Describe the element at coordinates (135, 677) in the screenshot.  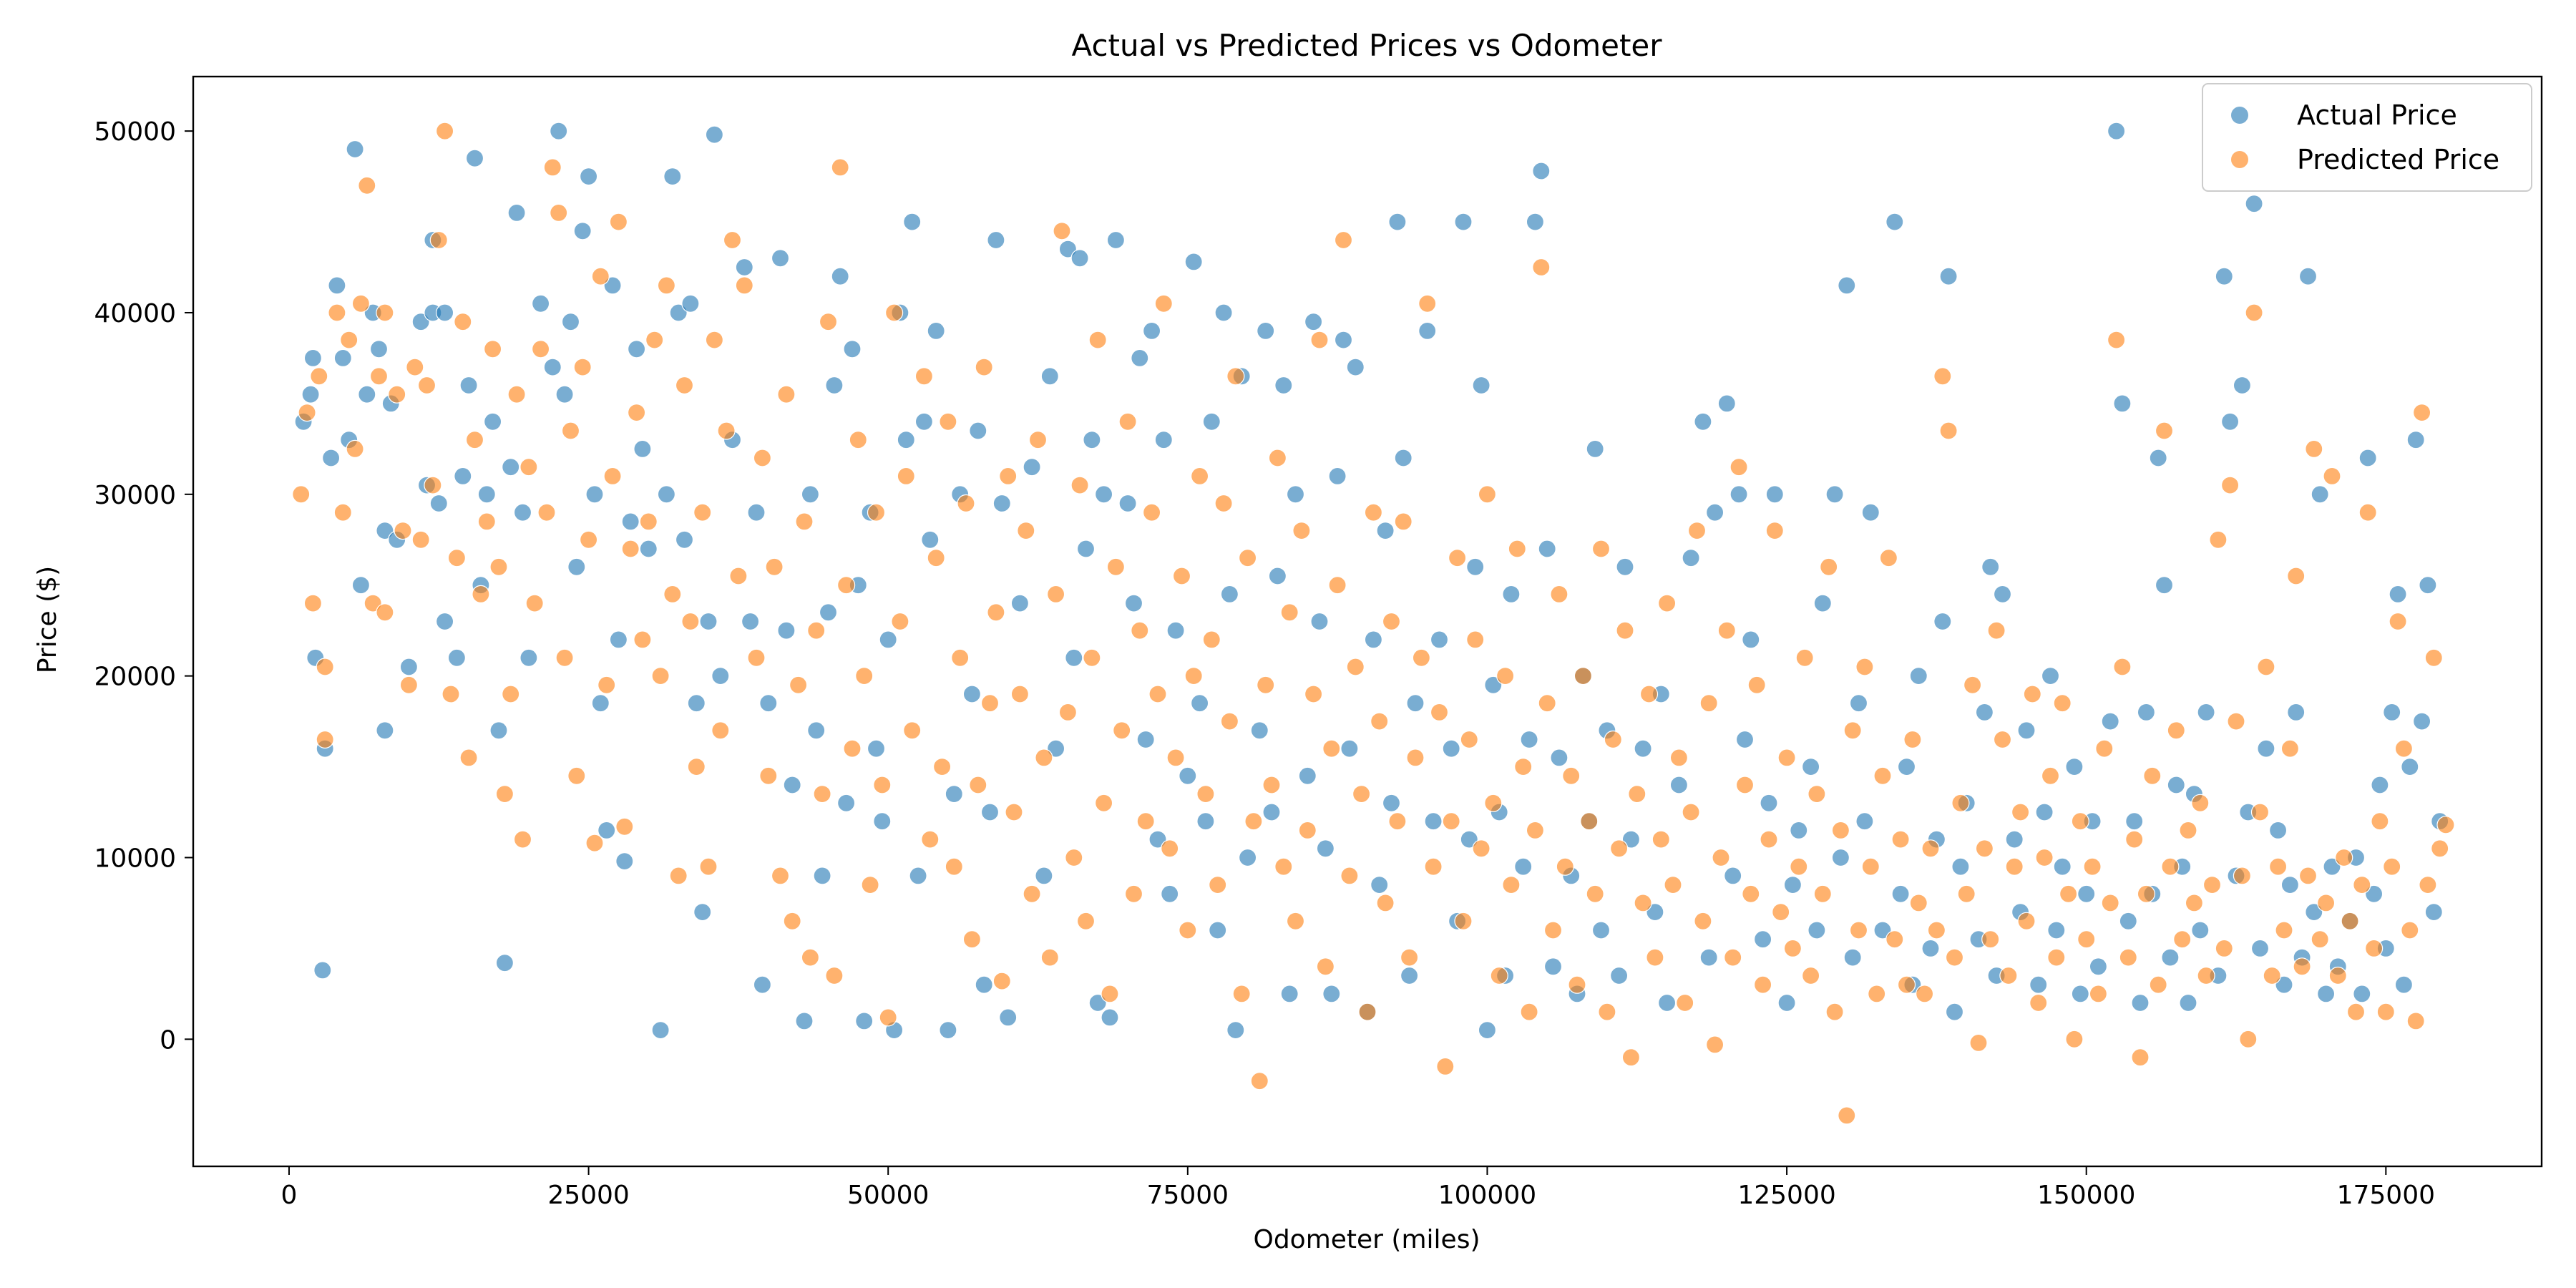
I see `y-tick-label: 20000` at that location.